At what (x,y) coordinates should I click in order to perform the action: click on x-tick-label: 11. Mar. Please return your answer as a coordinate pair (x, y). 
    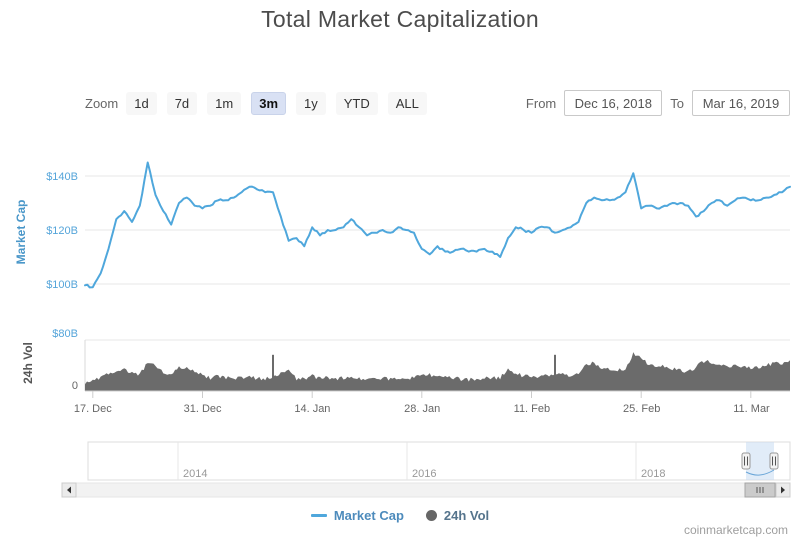
    Looking at the image, I should click on (751, 409).